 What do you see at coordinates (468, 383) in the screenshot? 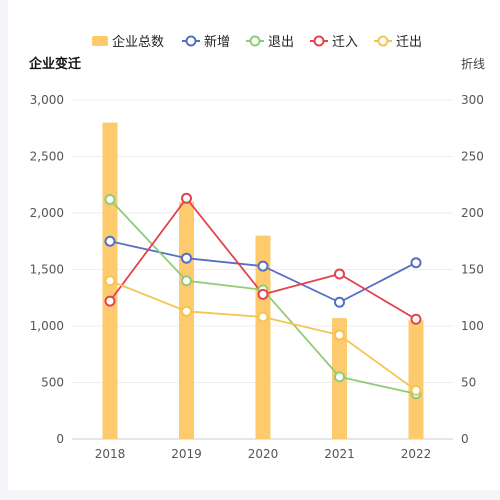
I see `right-tick-label: 50` at bounding box center [468, 383].